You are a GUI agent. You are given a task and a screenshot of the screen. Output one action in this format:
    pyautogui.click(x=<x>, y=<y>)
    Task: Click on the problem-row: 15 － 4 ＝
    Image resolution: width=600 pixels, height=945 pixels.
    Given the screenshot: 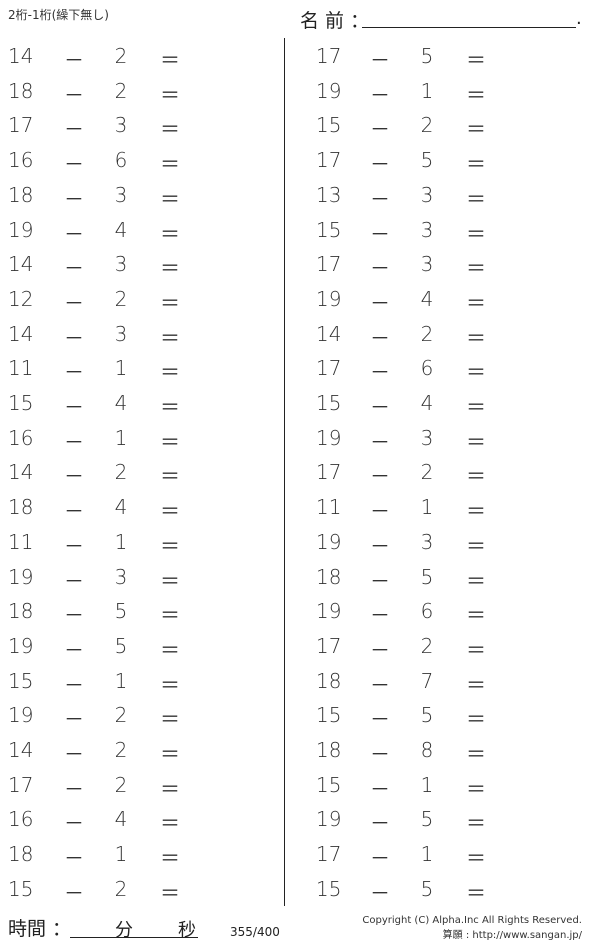 What is the action you would take?
    pyautogui.click(x=300, y=406)
    